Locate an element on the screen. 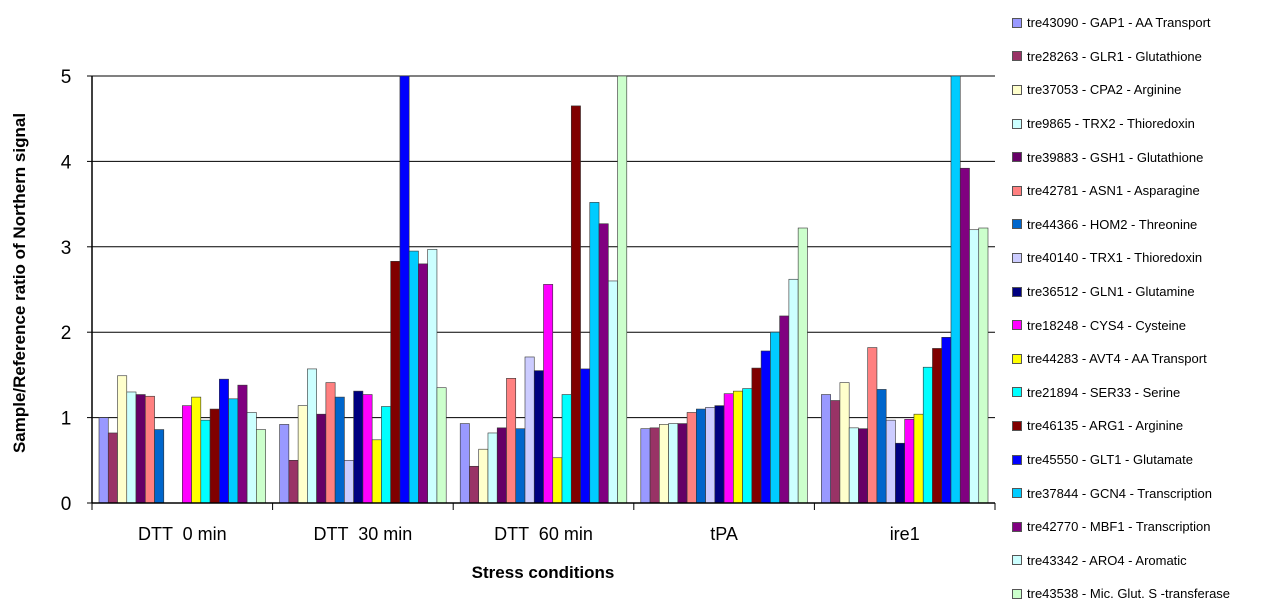  legend-label: tre42770 - MBF1 - Transcription is located at coordinates (1119, 527).